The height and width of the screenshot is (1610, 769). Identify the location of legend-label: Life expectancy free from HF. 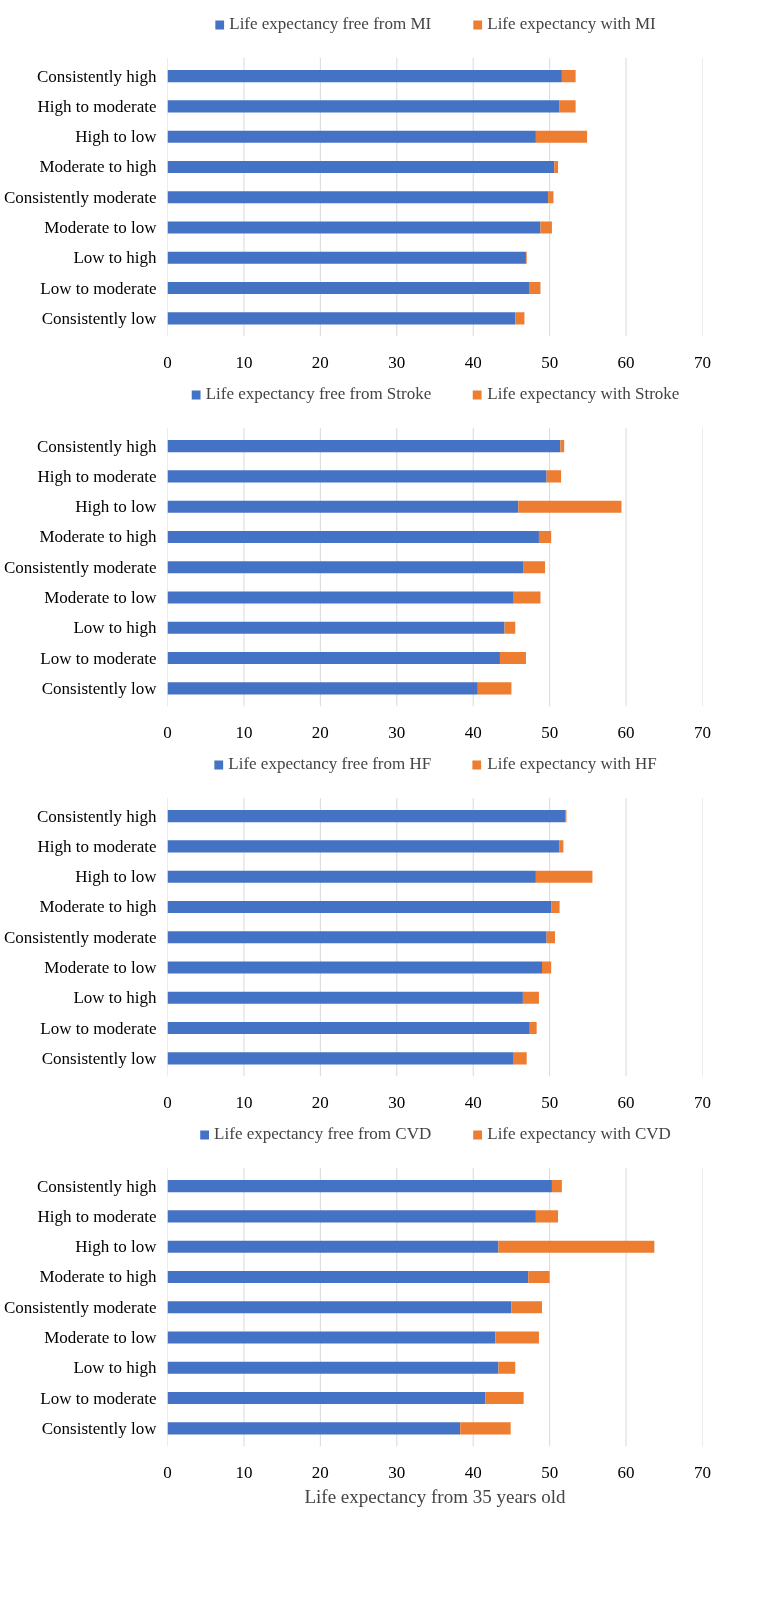
(330, 764).